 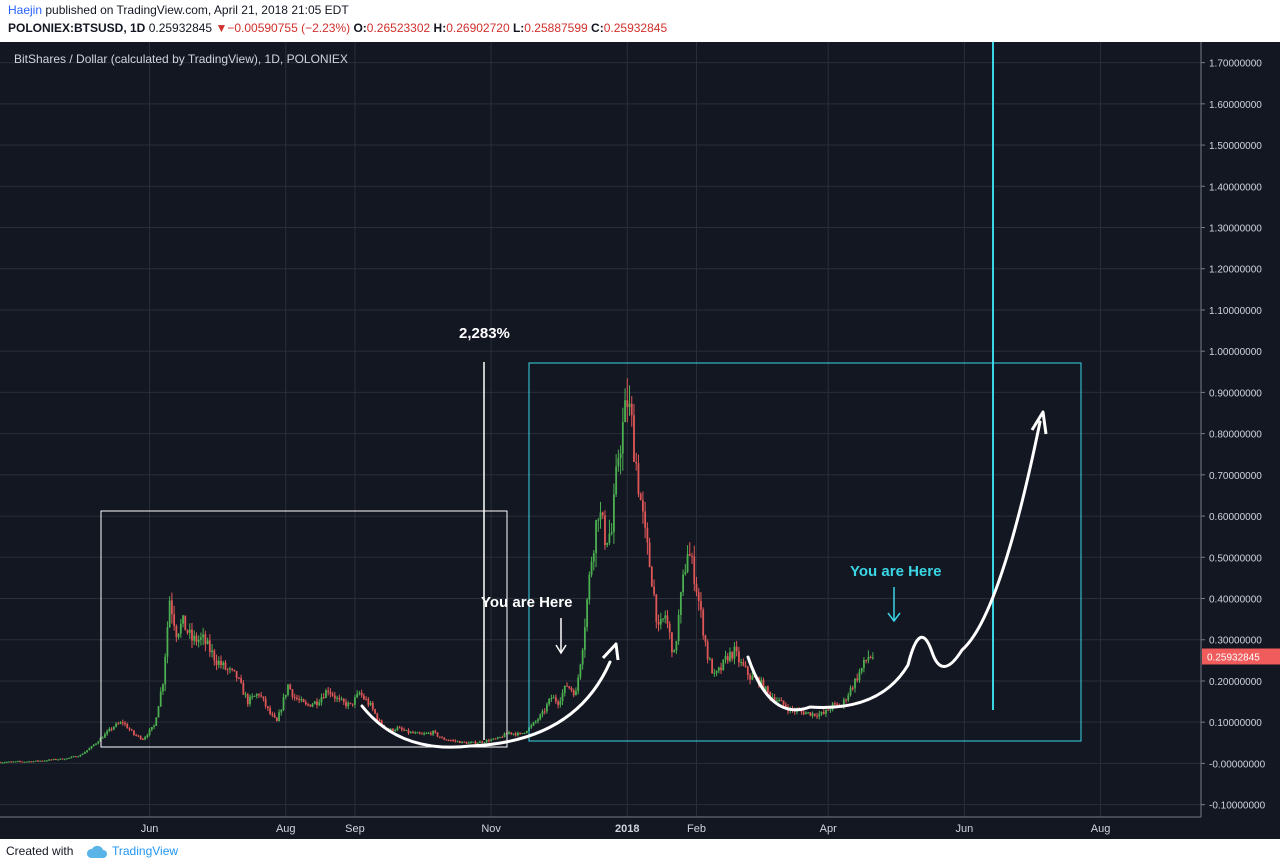 I want to click on high-label: H:, so click(x=440, y=28).